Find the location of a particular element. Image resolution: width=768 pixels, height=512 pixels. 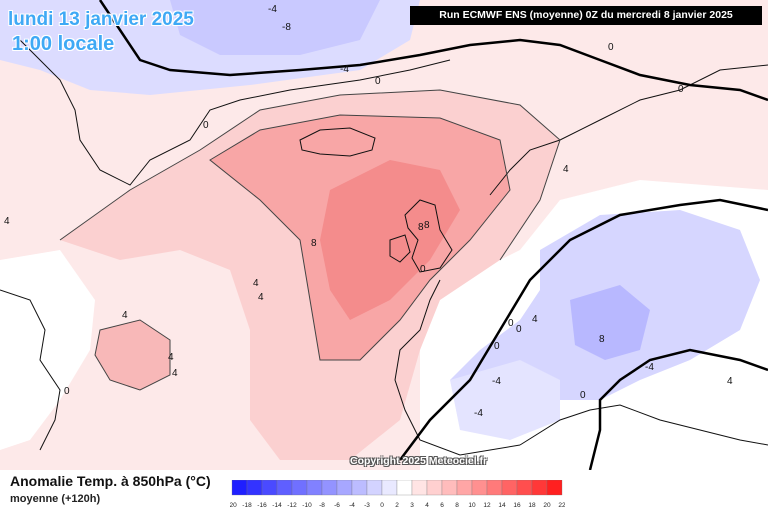

color-scale-tick-label: 18 is located at coordinates (532, 505).